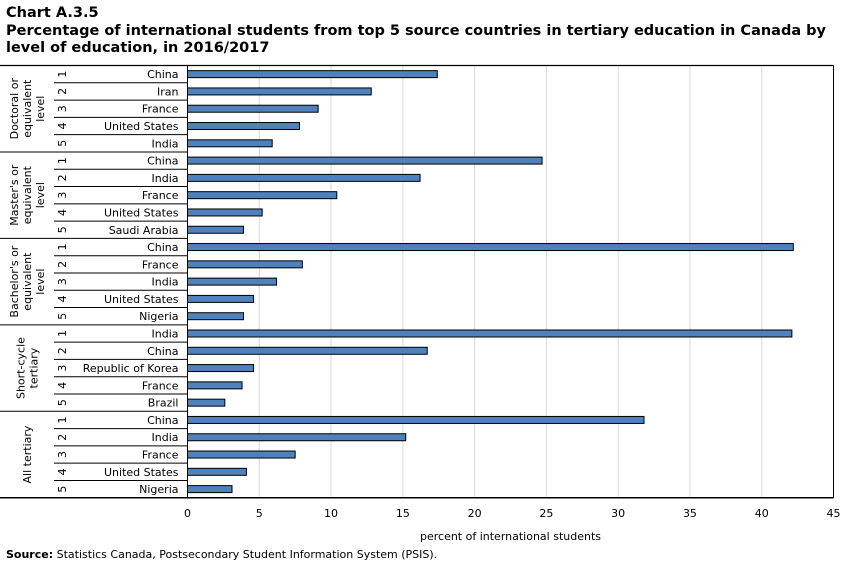 The image size is (851, 567). I want to click on x-axis-label: percent of international students, so click(510, 536).